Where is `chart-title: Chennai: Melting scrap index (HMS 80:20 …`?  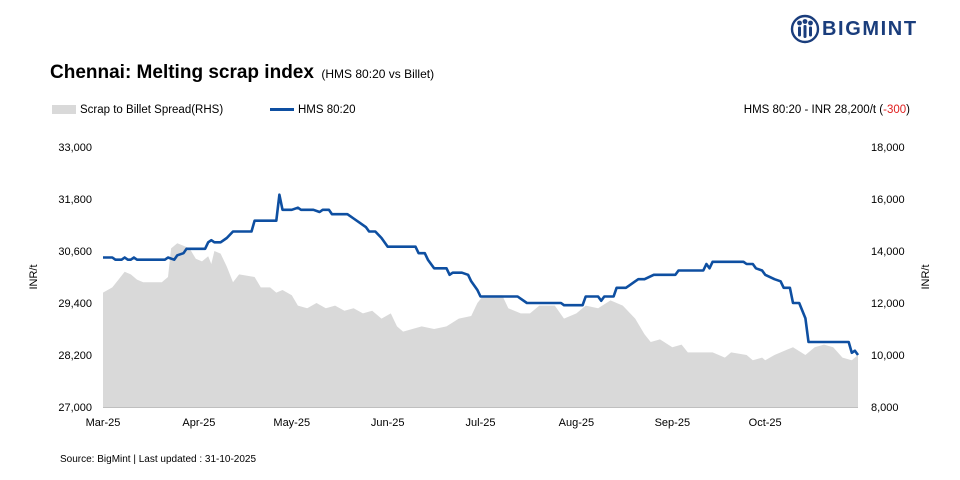
chart-title: Chennai: Melting scrap index (HMS 80:20 … is located at coordinates (242, 73).